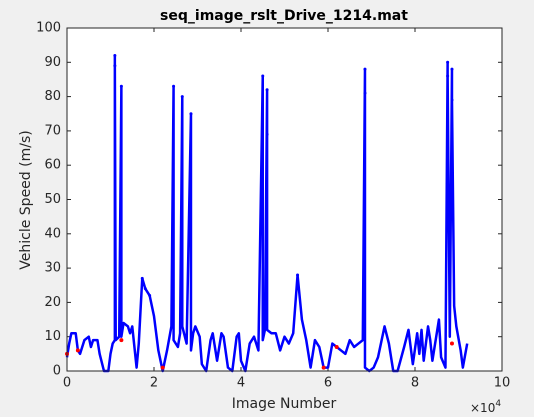 Image resolution: width=534 pixels, height=417 pixels. Describe the element at coordinates (52, 268) in the screenshot. I see `y-tick-label: 30` at that location.